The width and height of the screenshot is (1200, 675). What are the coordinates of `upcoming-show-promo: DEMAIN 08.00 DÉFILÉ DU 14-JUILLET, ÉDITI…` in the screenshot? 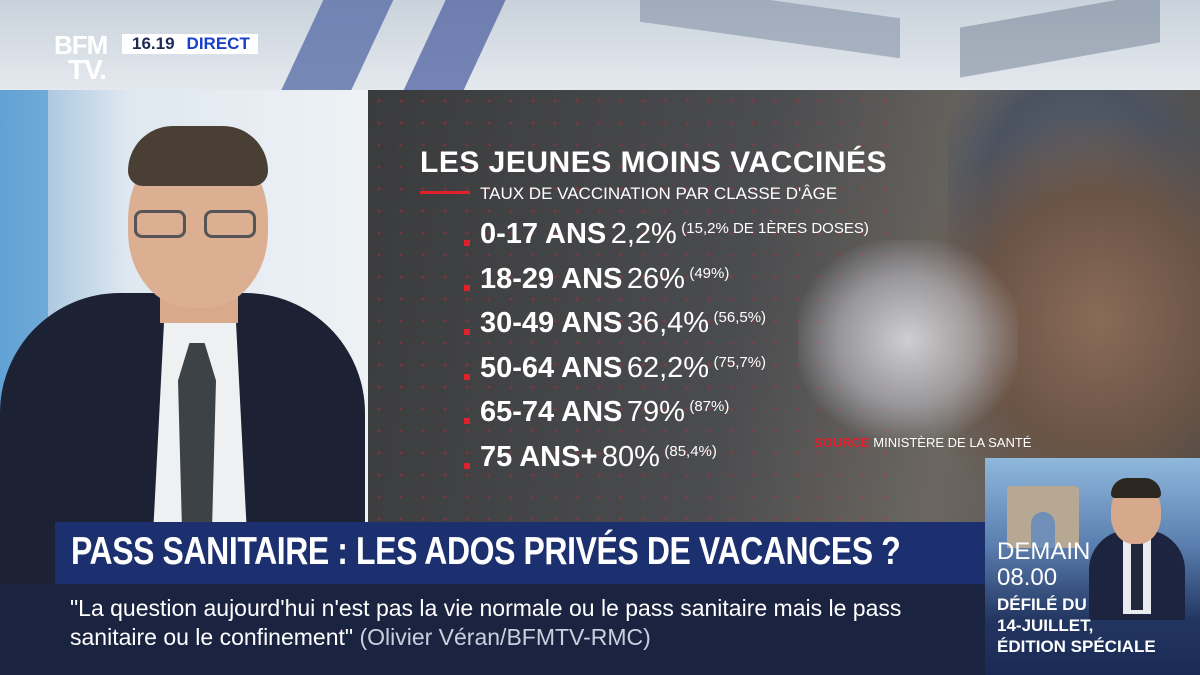 It's located at (1092, 566).